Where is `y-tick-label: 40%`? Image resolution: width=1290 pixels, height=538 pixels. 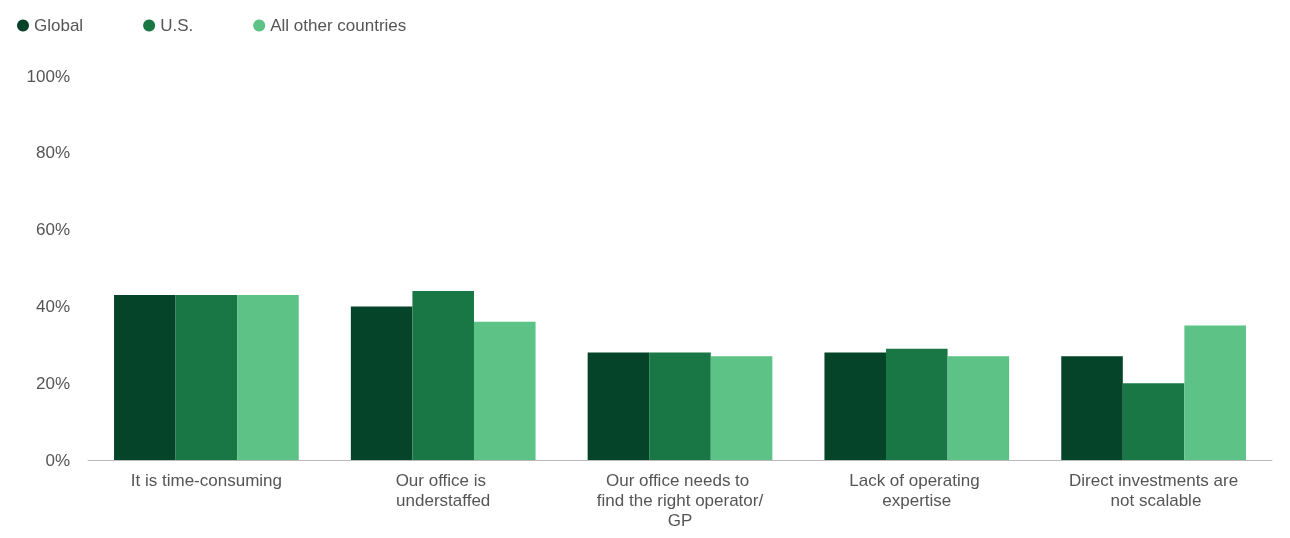
y-tick-label: 40% is located at coordinates (52, 306).